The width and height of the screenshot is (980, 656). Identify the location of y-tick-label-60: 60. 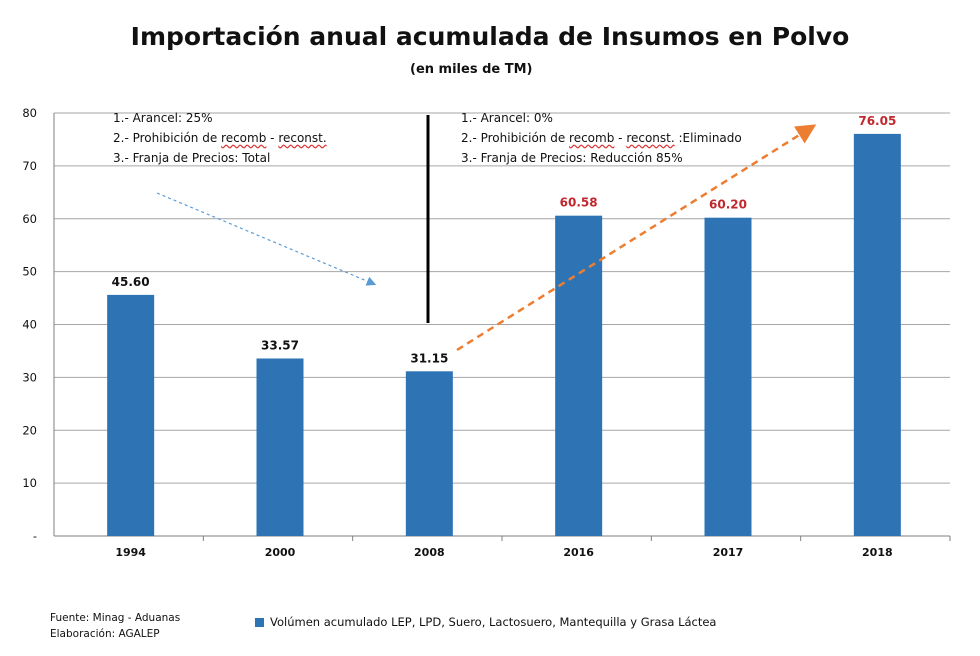
(29, 219).